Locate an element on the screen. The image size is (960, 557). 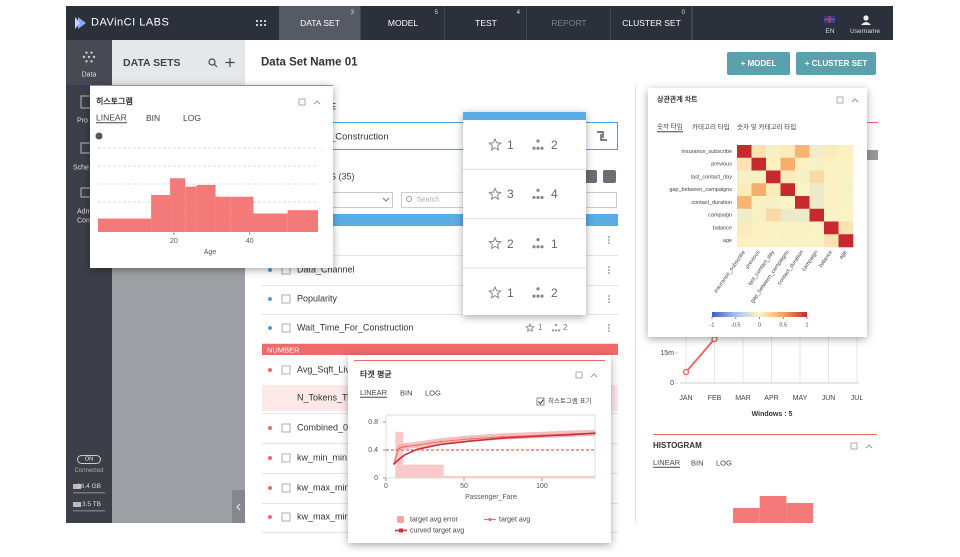
action-button-label: + MODEL is located at coordinates (758, 63).